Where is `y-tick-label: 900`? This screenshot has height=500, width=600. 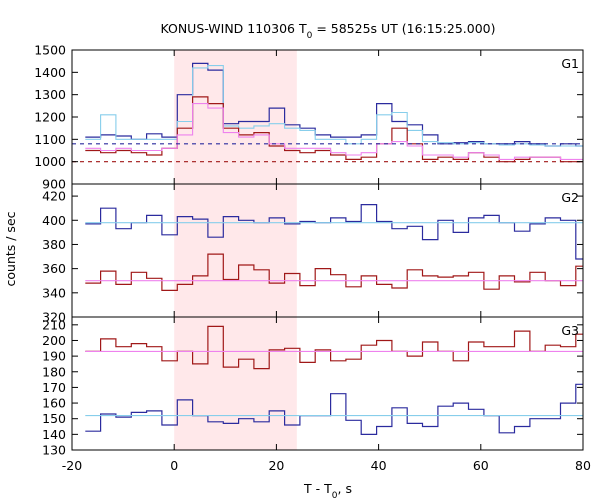 y-tick-label: 900 is located at coordinates (54, 184).